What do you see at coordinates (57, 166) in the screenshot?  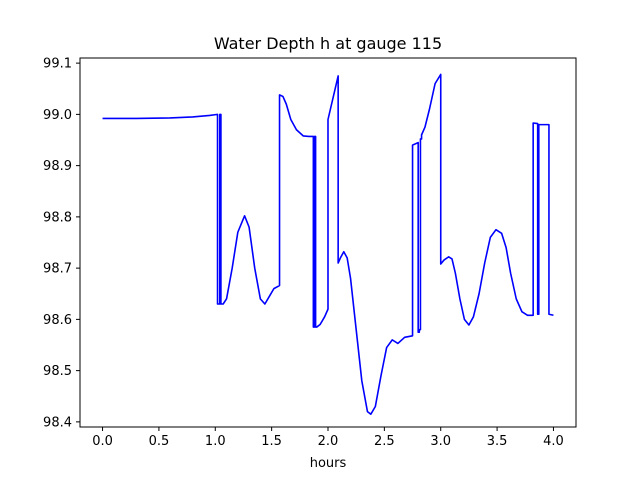 I see `y-tick-label: 98.9` at bounding box center [57, 166].